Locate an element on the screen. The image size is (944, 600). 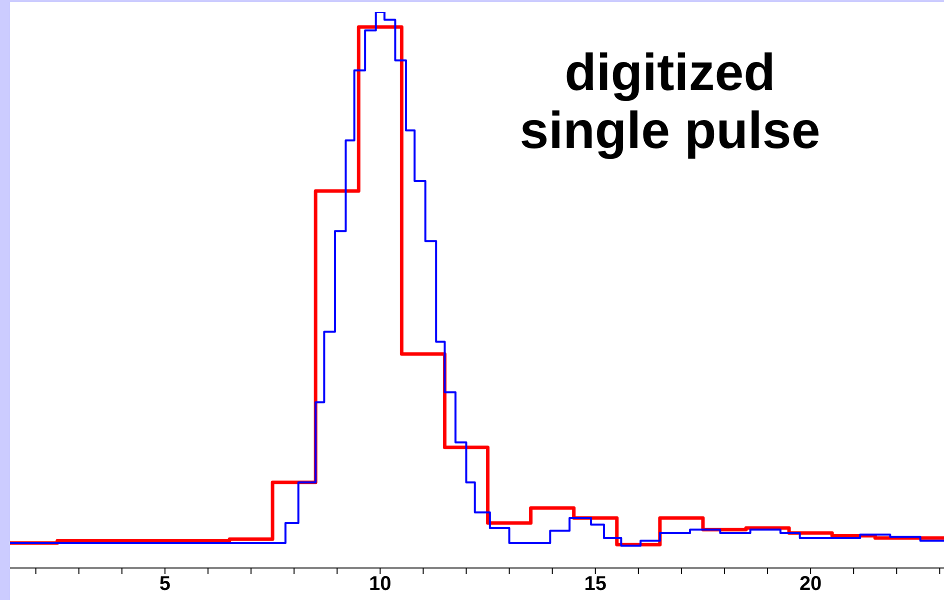
x-tick-label: 10 is located at coordinates (380, 584).